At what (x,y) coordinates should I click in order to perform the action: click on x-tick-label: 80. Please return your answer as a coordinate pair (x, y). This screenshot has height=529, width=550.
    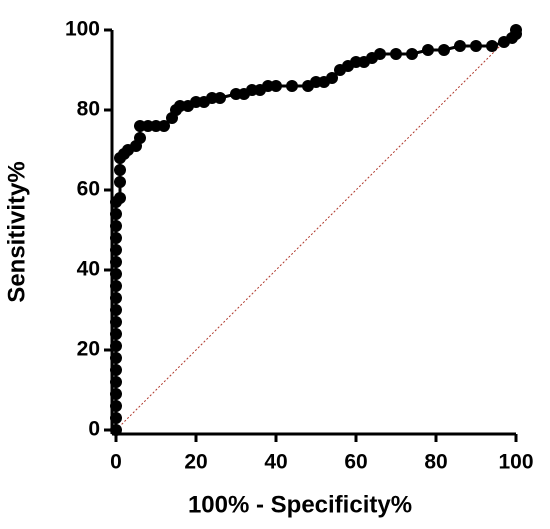
    Looking at the image, I should click on (435, 462).